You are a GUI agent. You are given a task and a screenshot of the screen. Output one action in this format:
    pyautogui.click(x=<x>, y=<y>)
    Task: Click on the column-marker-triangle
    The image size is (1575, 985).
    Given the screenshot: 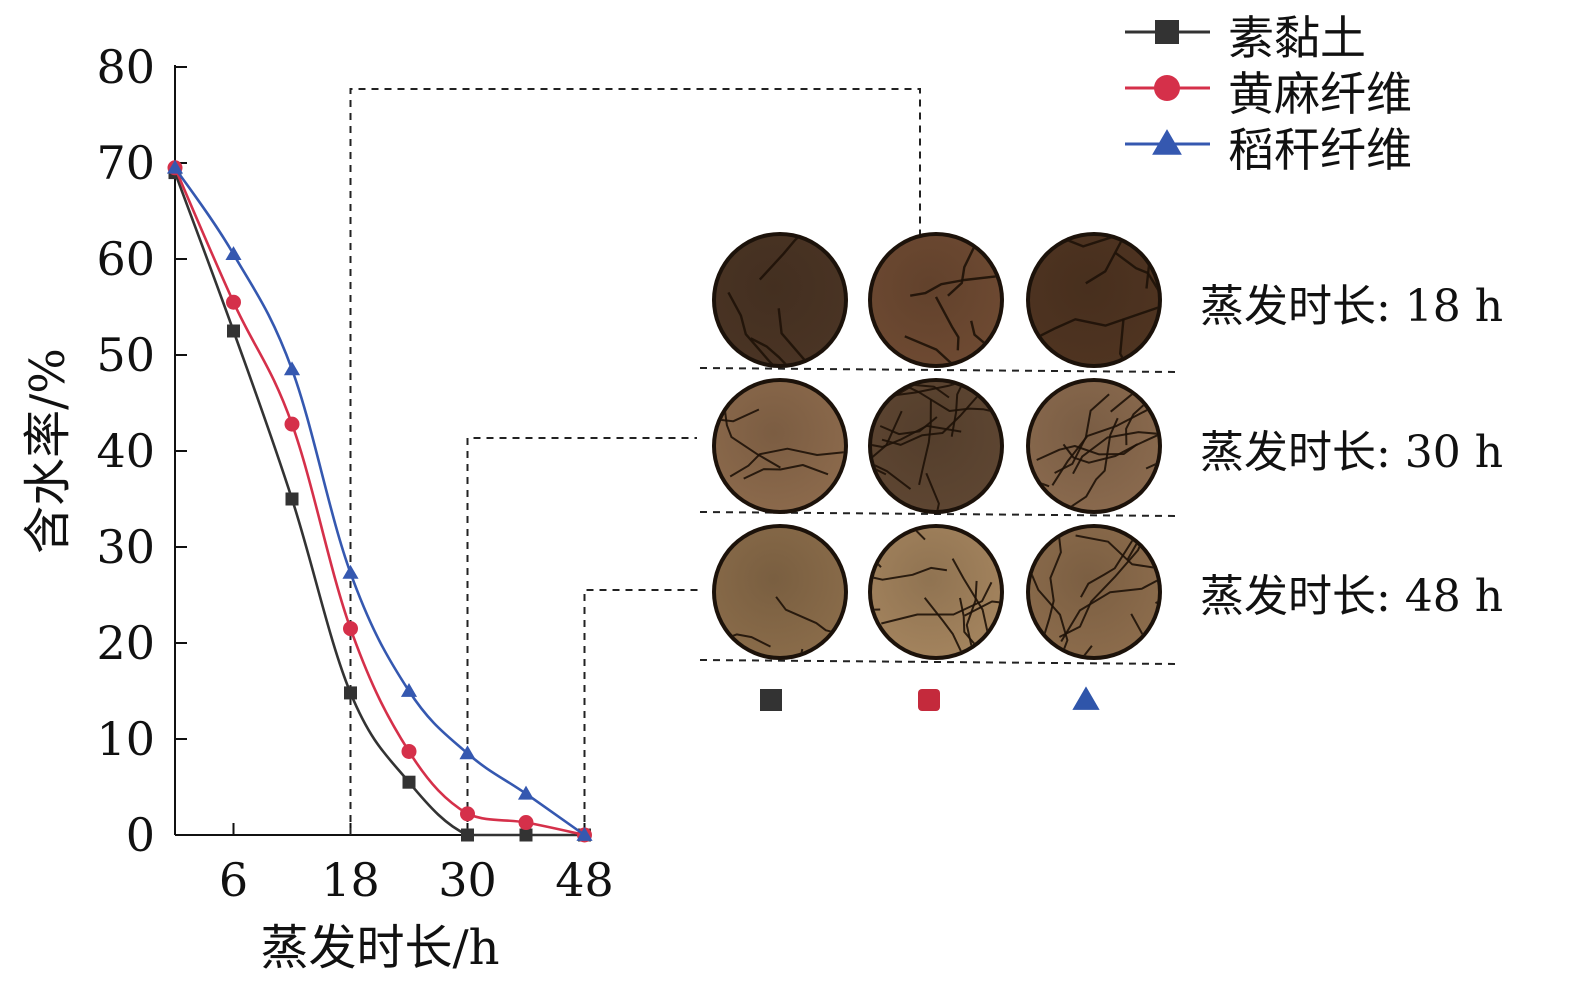 What is the action you would take?
    pyautogui.click(x=1086, y=698)
    